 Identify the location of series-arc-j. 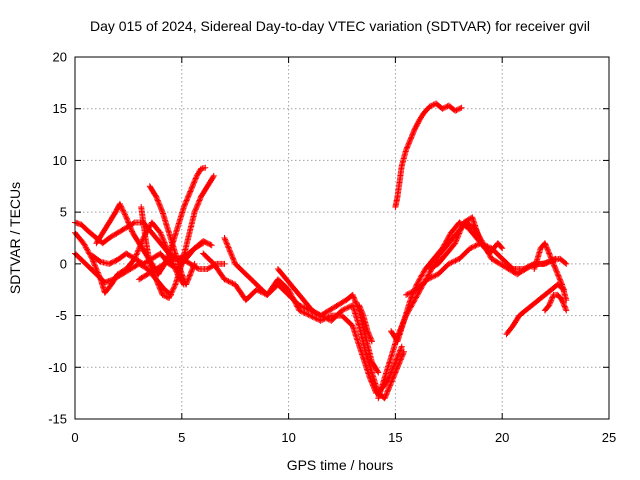
(314, 318).